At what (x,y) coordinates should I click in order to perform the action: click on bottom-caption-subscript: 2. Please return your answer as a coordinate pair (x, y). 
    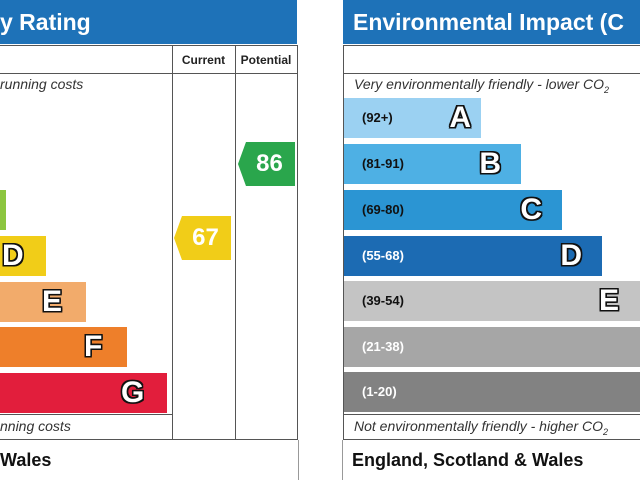
    Looking at the image, I should click on (606, 431).